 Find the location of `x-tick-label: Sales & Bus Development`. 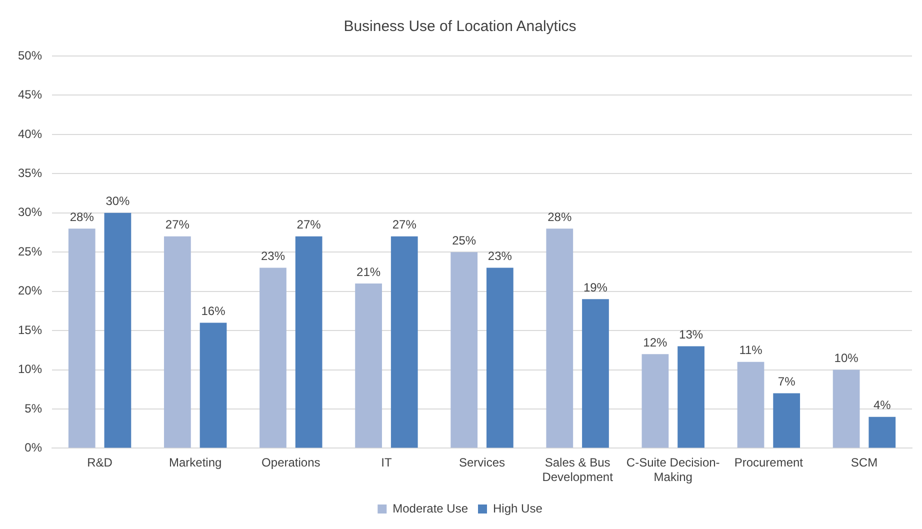

x-tick-label: Sales & Bus Development is located at coordinates (578, 470).